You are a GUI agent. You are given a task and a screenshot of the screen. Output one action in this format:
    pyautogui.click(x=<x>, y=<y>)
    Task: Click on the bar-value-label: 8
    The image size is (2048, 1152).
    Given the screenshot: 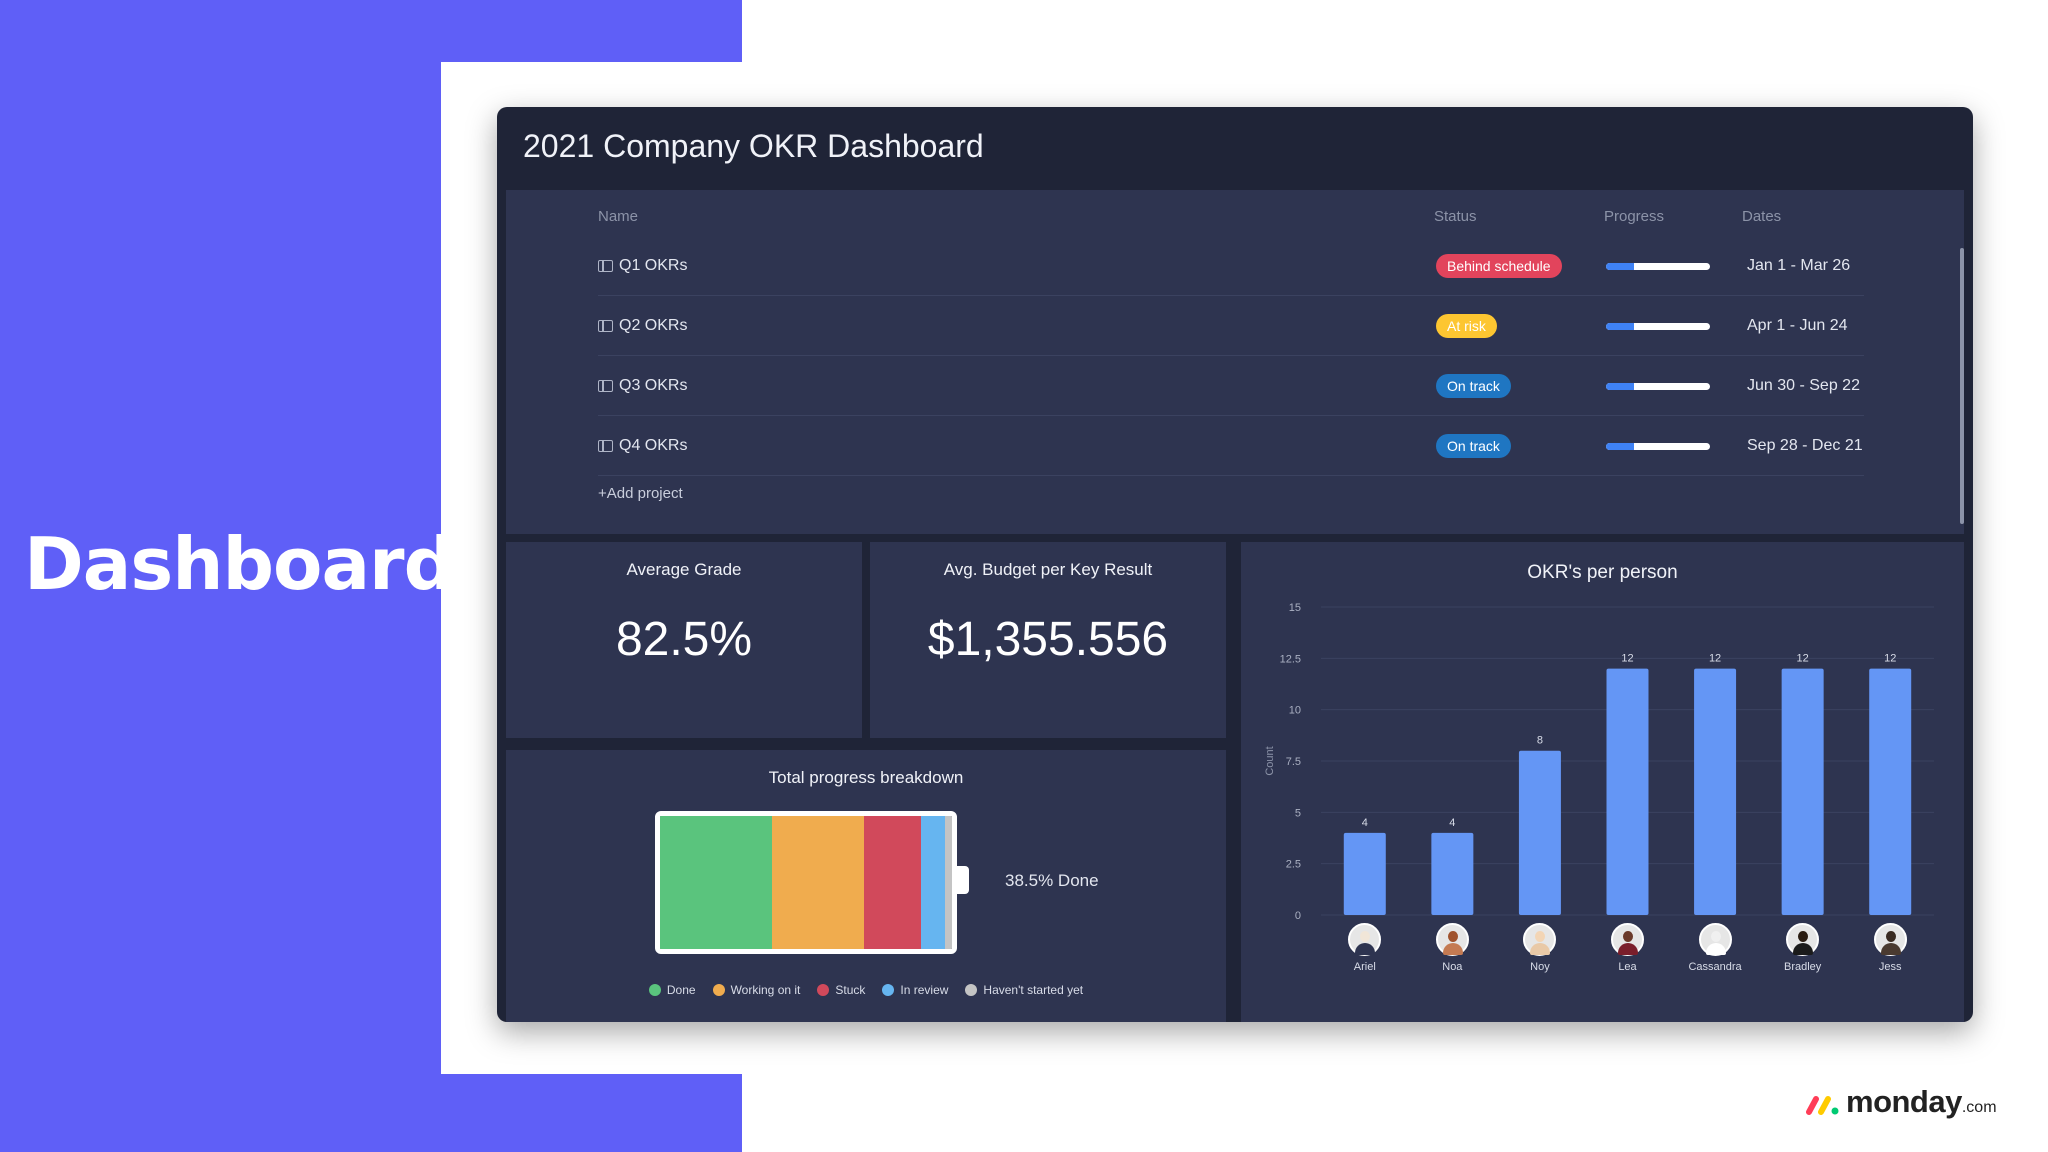 What is the action you would take?
    pyautogui.click(x=1540, y=741)
    